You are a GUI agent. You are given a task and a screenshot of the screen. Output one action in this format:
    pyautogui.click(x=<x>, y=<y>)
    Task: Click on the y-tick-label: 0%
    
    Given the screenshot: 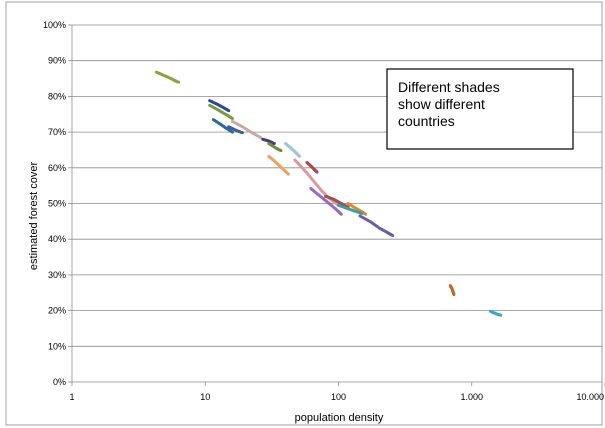 What is the action you would take?
    pyautogui.click(x=59, y=382)
    